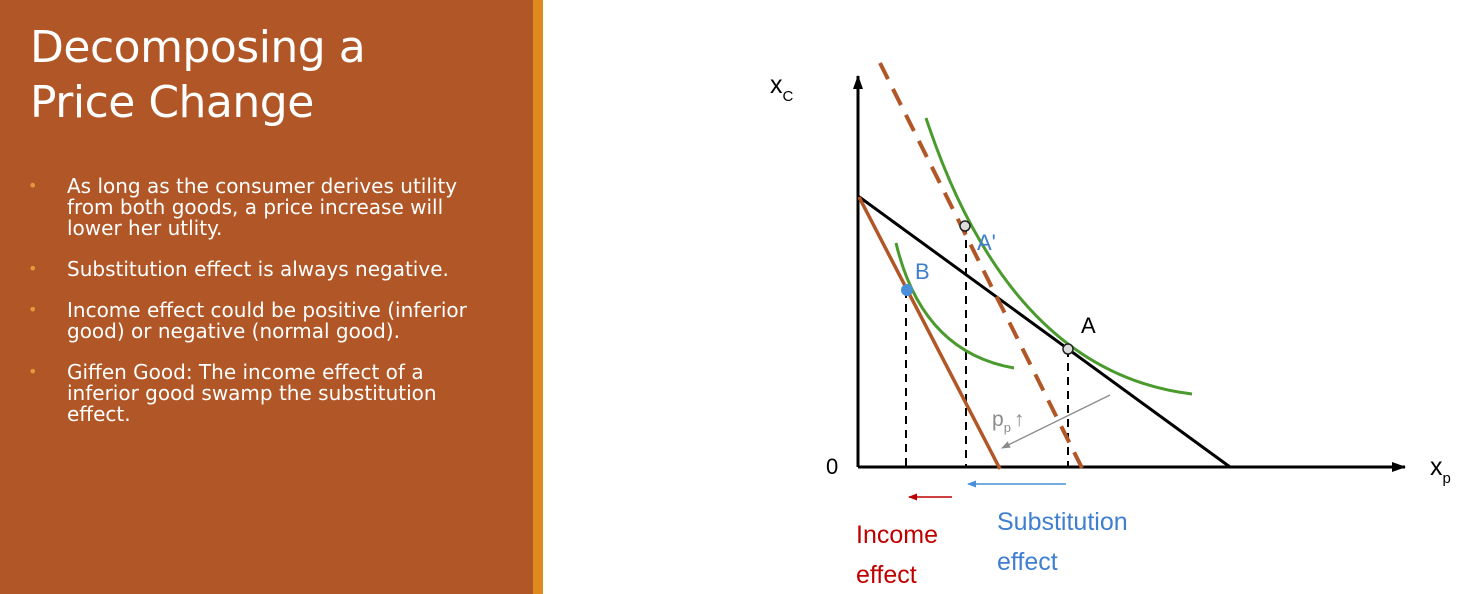 Image resolution: width=1468 pixels, height=594 pixels. Describe the element at coordinates (886, 575) in the screenshot. I see `income-effect-label-line-2: effect` at that location.